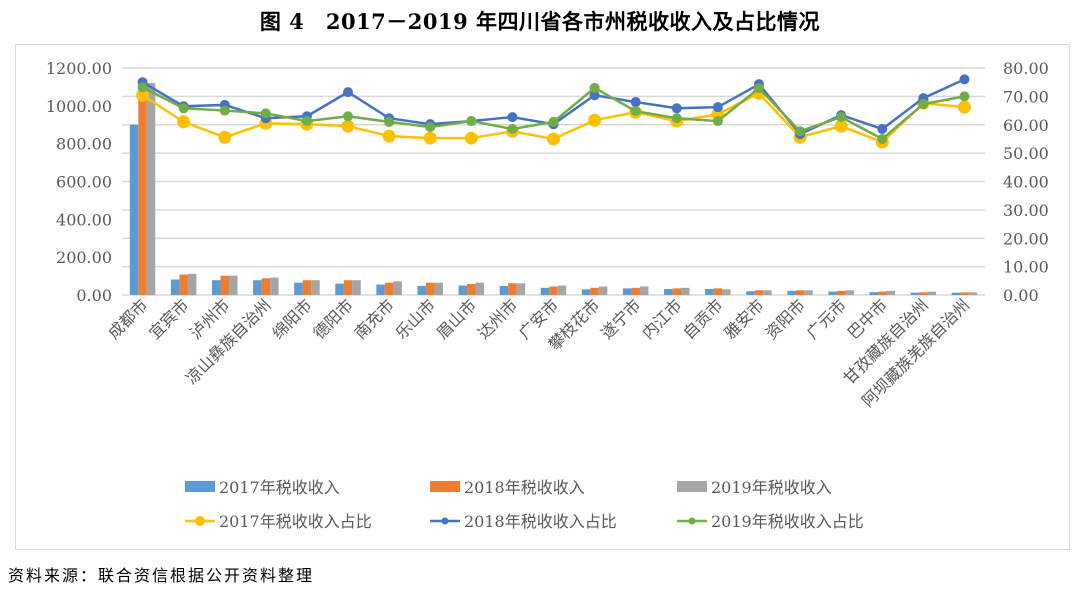  What do you see at coordinates (785, 318) in the screenshot?
I see `x-tick-label: 资阳市` at bounding box center [785, 318].